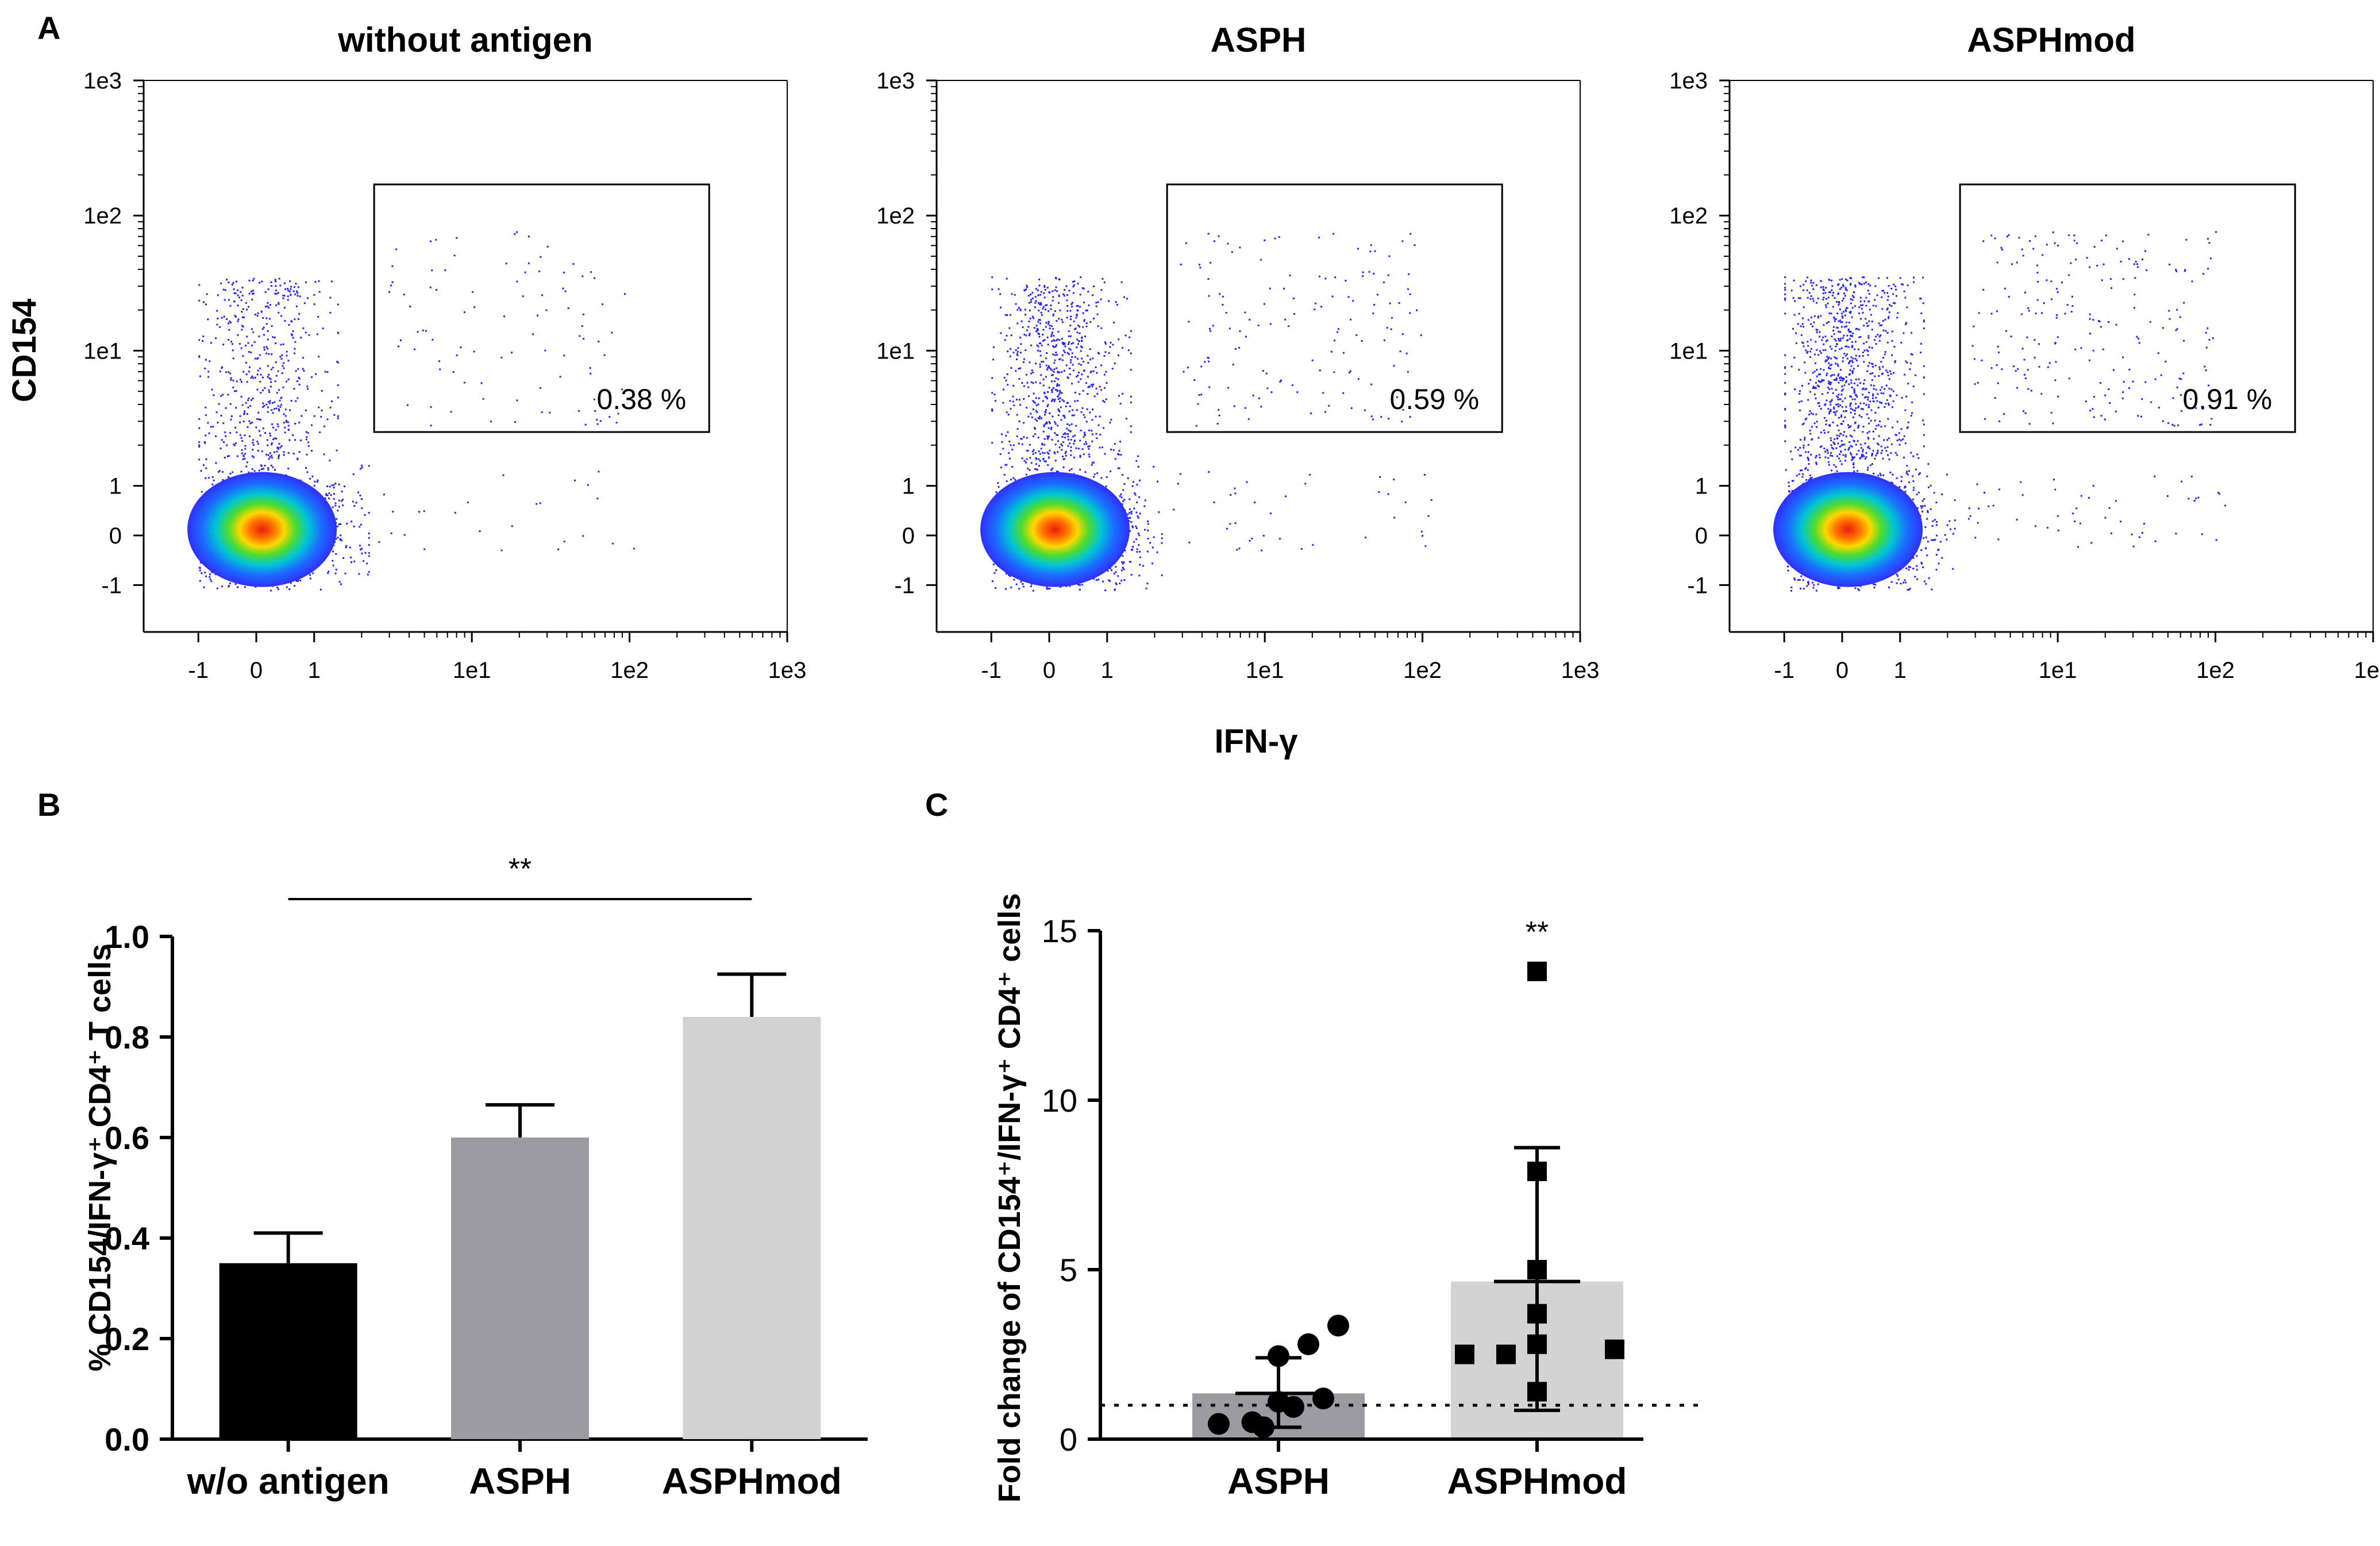 The width and height of the screenshot is (2380, 1546). What do you see at coordinates (895, 81) in the screenshot?
I see `y-tick-label: 1e3` at bounding box center [895, 81].